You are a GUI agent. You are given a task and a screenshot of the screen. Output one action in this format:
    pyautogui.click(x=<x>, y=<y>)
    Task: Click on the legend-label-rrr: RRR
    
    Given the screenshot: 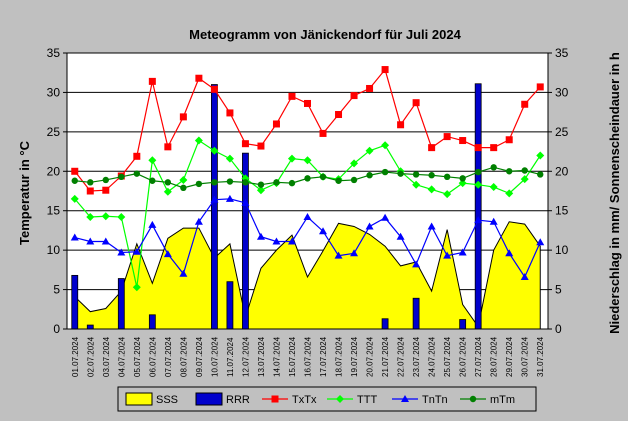 What is the action you would take?
    pyautogui.click(x=238, y=400)
    